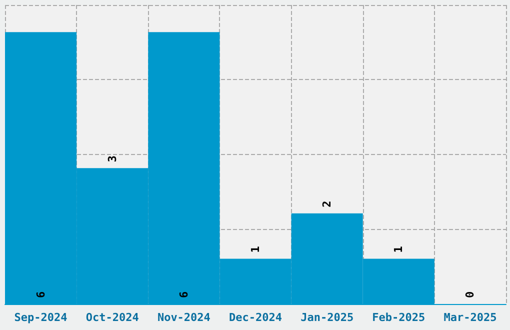 The width and height of the screenshot is (510, 330). Describe the element at coordinates (255, 317) in the screenshot. I see `x-tick-label: Dec-2024` at that location.